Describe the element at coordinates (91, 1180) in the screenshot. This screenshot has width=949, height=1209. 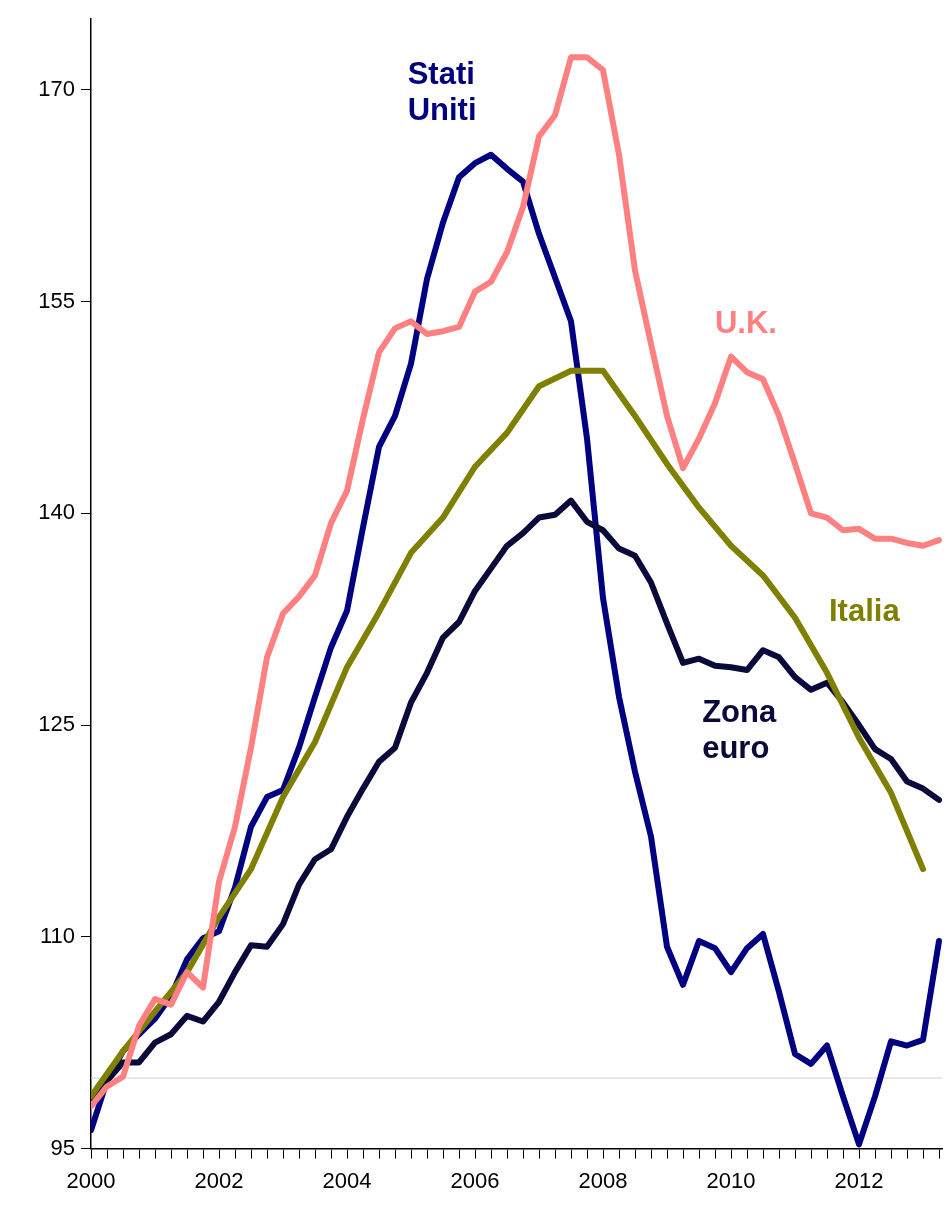
I see `x-tick-label: 2000` at that location.